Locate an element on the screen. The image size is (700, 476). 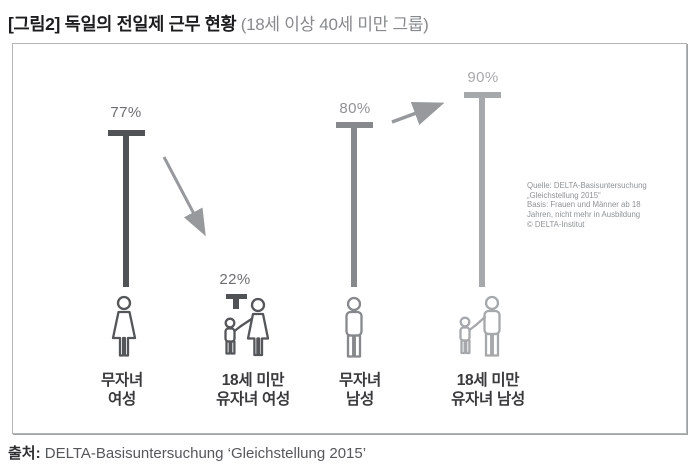
bar-childless-men-stem is located at coordinates (354, 207).